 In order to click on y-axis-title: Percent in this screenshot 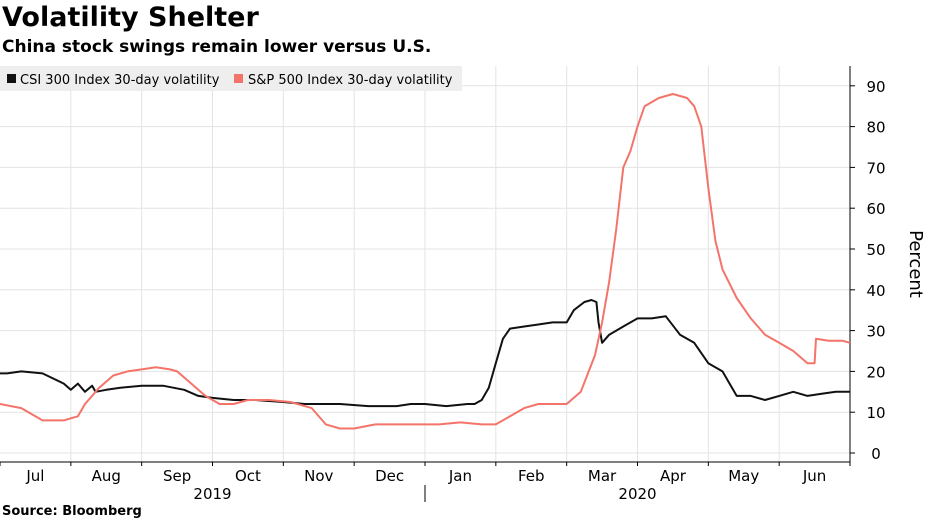, I will do `click(915, 264)`.